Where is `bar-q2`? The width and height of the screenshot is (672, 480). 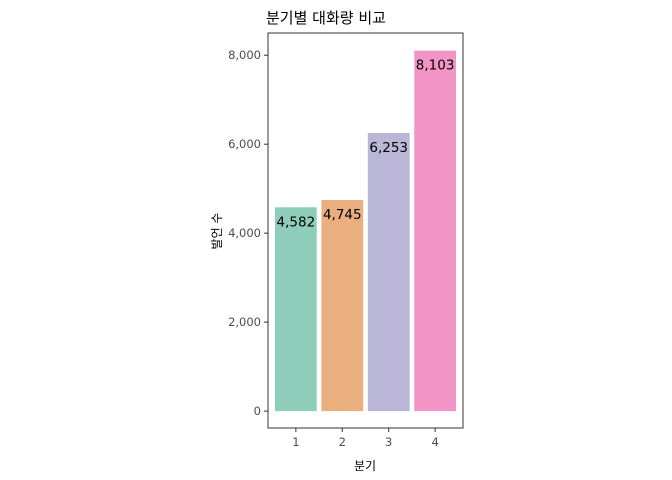
bar-q2 is located at coordinates (342, 306).